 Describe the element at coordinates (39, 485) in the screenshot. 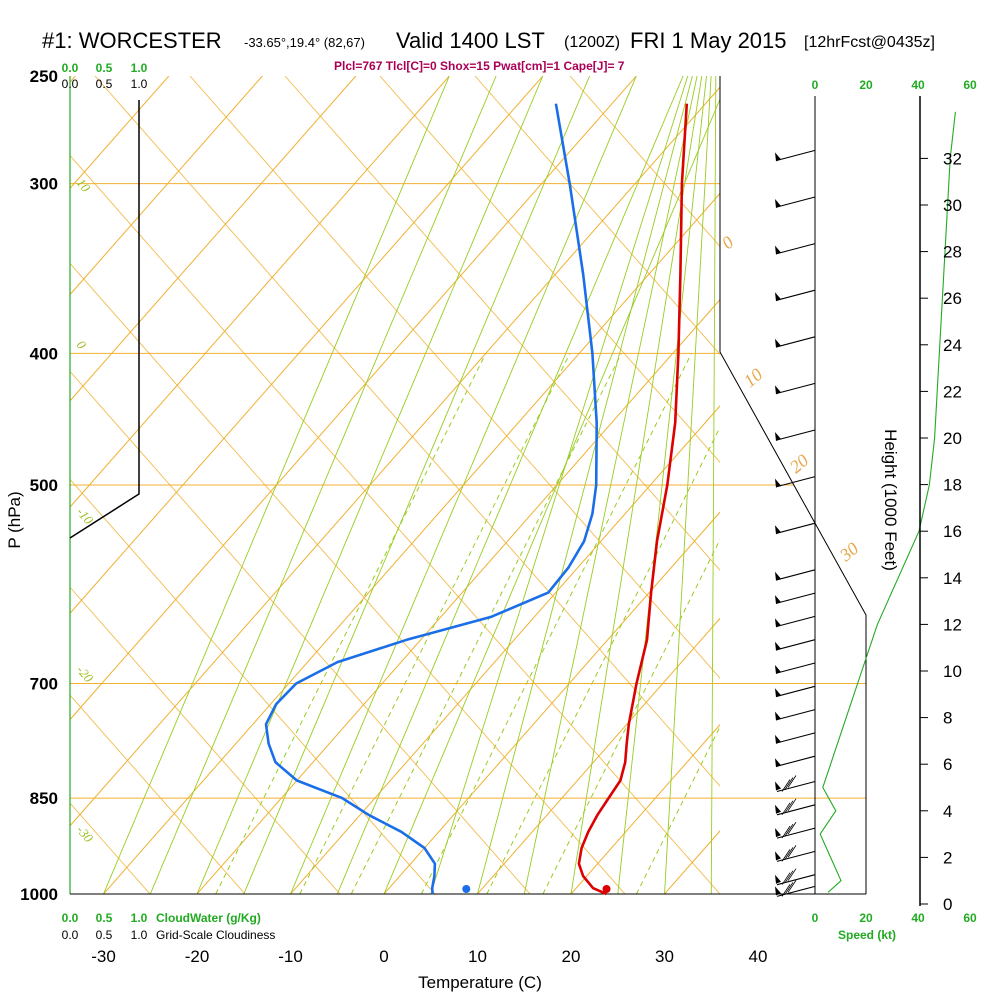

I see `pressure-axis: 250 300 400 500 700 850 1000` at that location.